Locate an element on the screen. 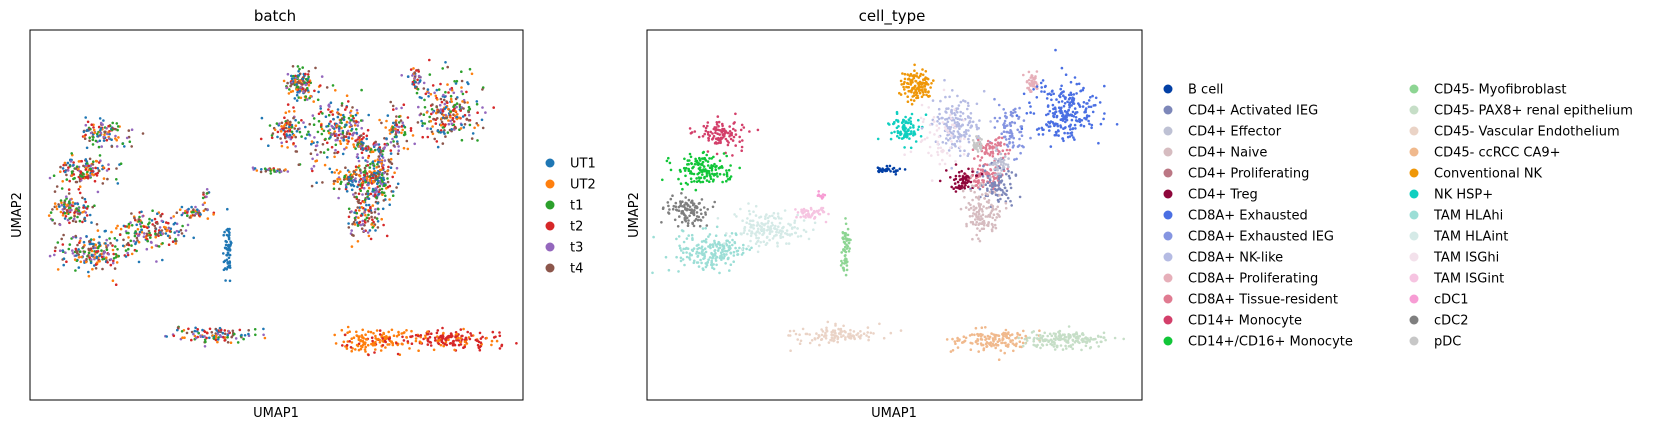 This screenshot has width=1661, height=429. point-cd45-myofibroblast is located at coordinates (848, 229).